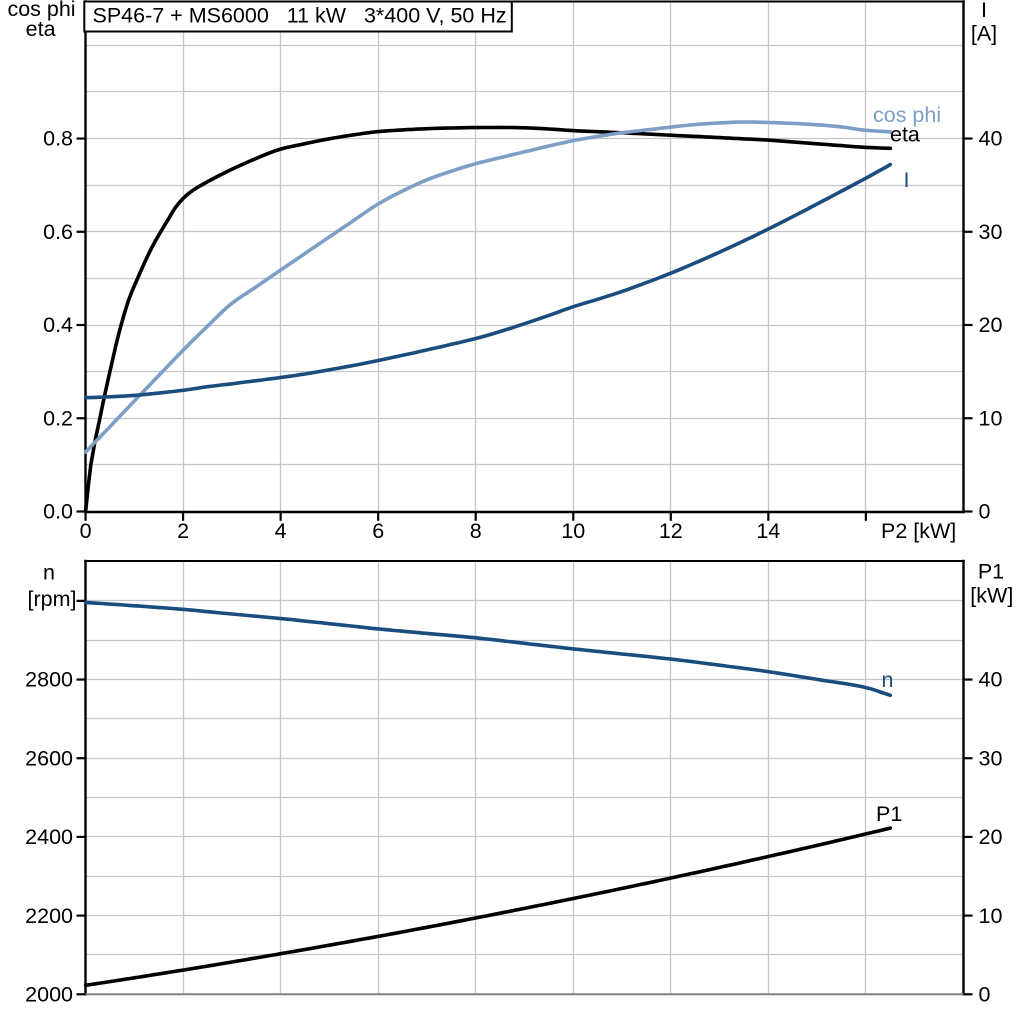 The height and width of the screenshot is (1024, 1024). Describe the element at coordinates (49, 995) in the screenshot. I see `svg-text: 2000` at that location.